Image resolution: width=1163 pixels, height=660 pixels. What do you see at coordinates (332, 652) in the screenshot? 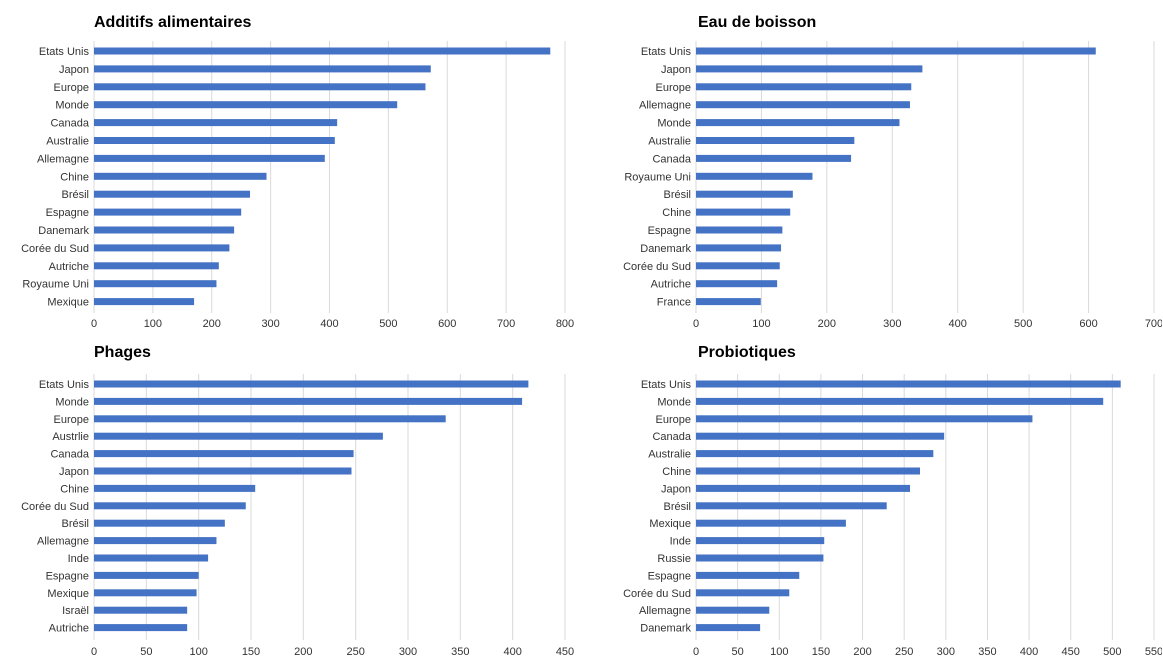
I see `x-tick-labels: 0 50 100 150 200 250 300 350 400 450` at bounding box center [332, 652].